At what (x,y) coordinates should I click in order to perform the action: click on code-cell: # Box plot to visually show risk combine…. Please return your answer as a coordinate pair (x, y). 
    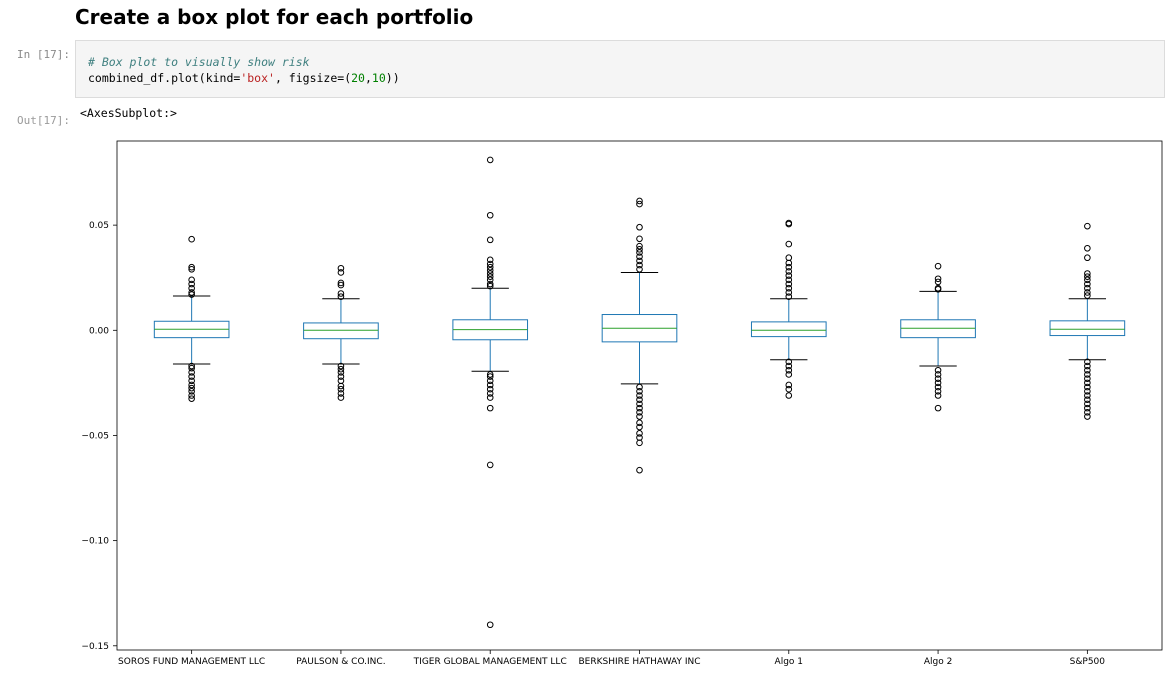
    Looking at the image, I should click on (620, 69).